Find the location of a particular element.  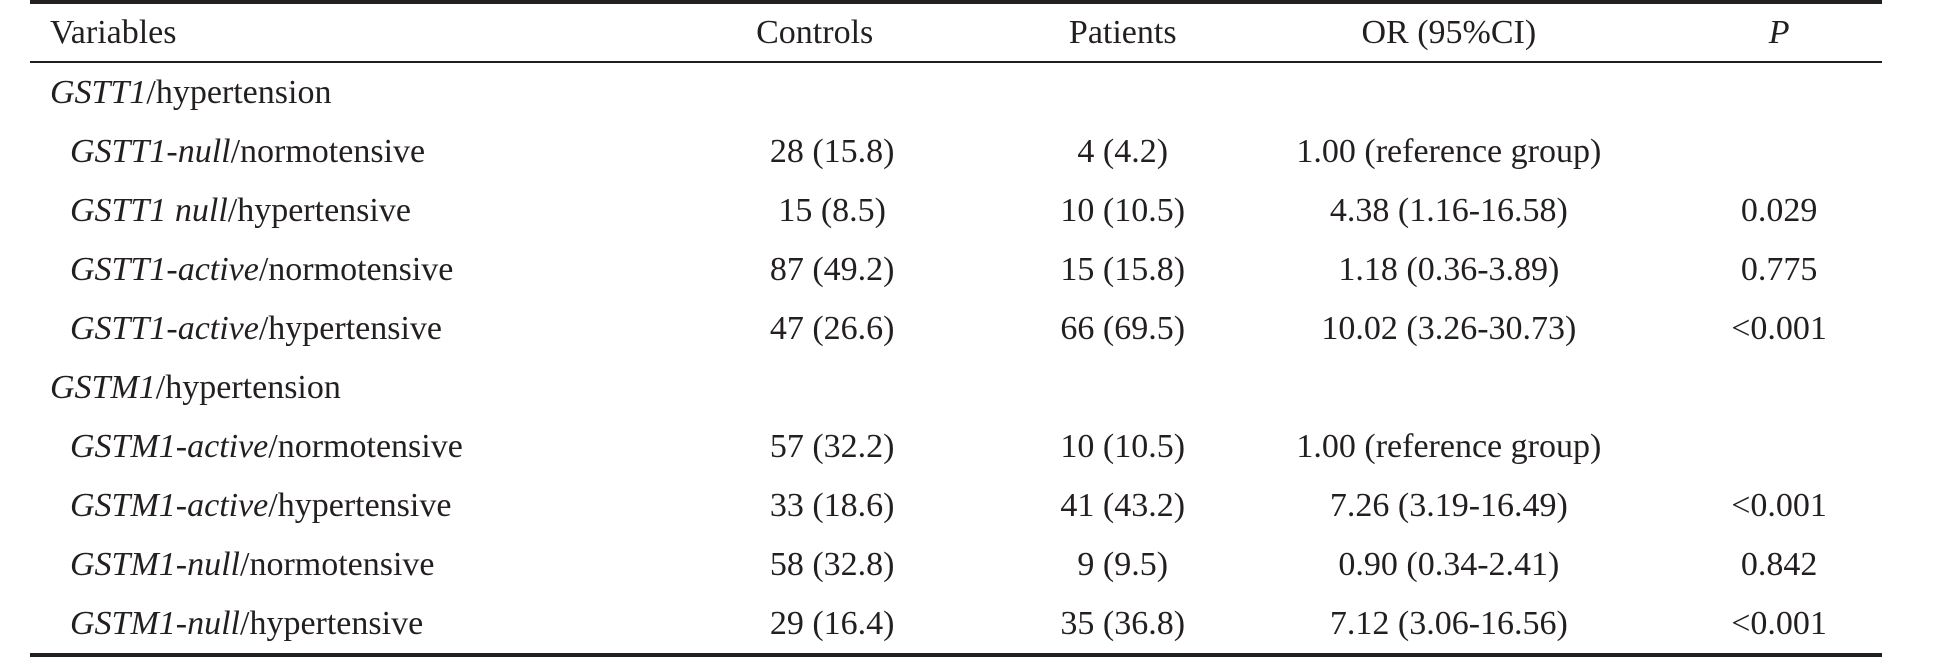

row-or: 7.26 (3.19-16.49) is located at coordinates (1448, 505).